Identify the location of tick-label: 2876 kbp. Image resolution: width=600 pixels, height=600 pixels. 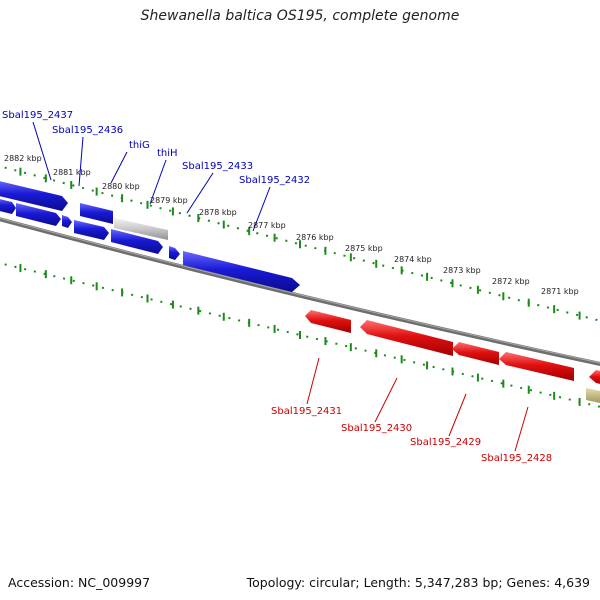
(315, 237).